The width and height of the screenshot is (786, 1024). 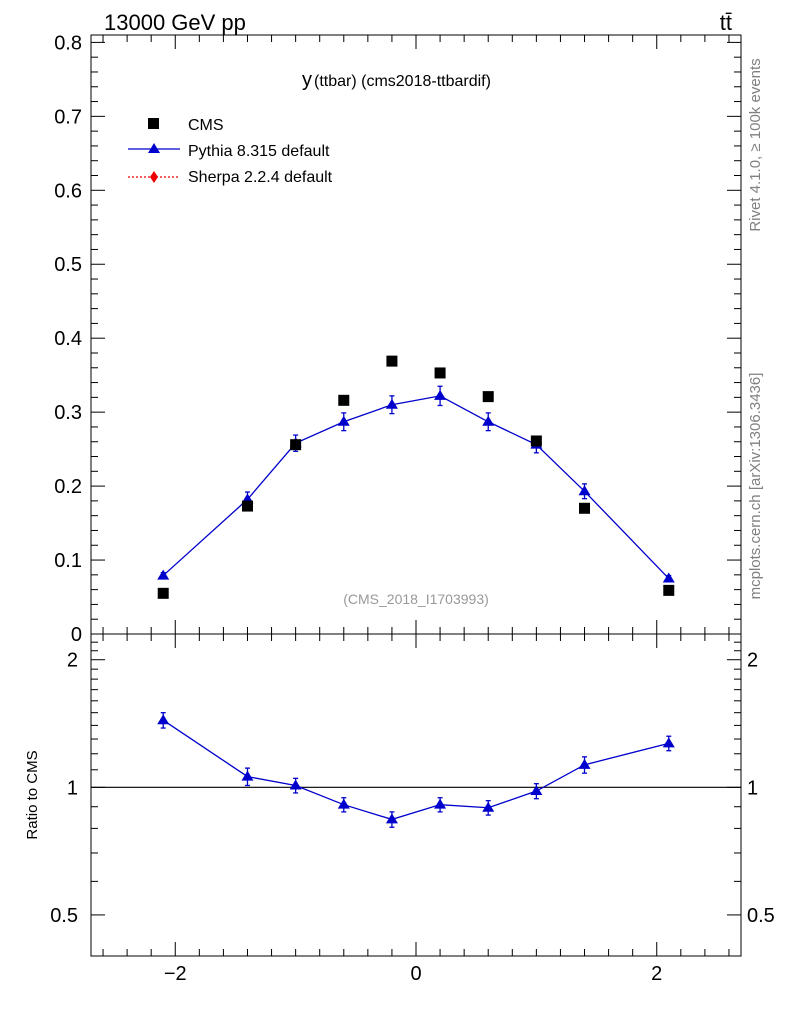 I want to click on x-tick-labels: −2 0 2, so click(x=413, y=974).